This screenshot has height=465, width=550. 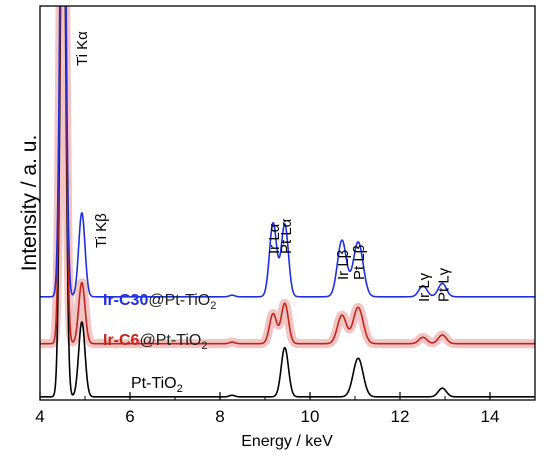 What do you see at coordinates (443, 284) in the screenshot?
I see `peak-label: Pt Lγ` at bounding box center [443, 284].